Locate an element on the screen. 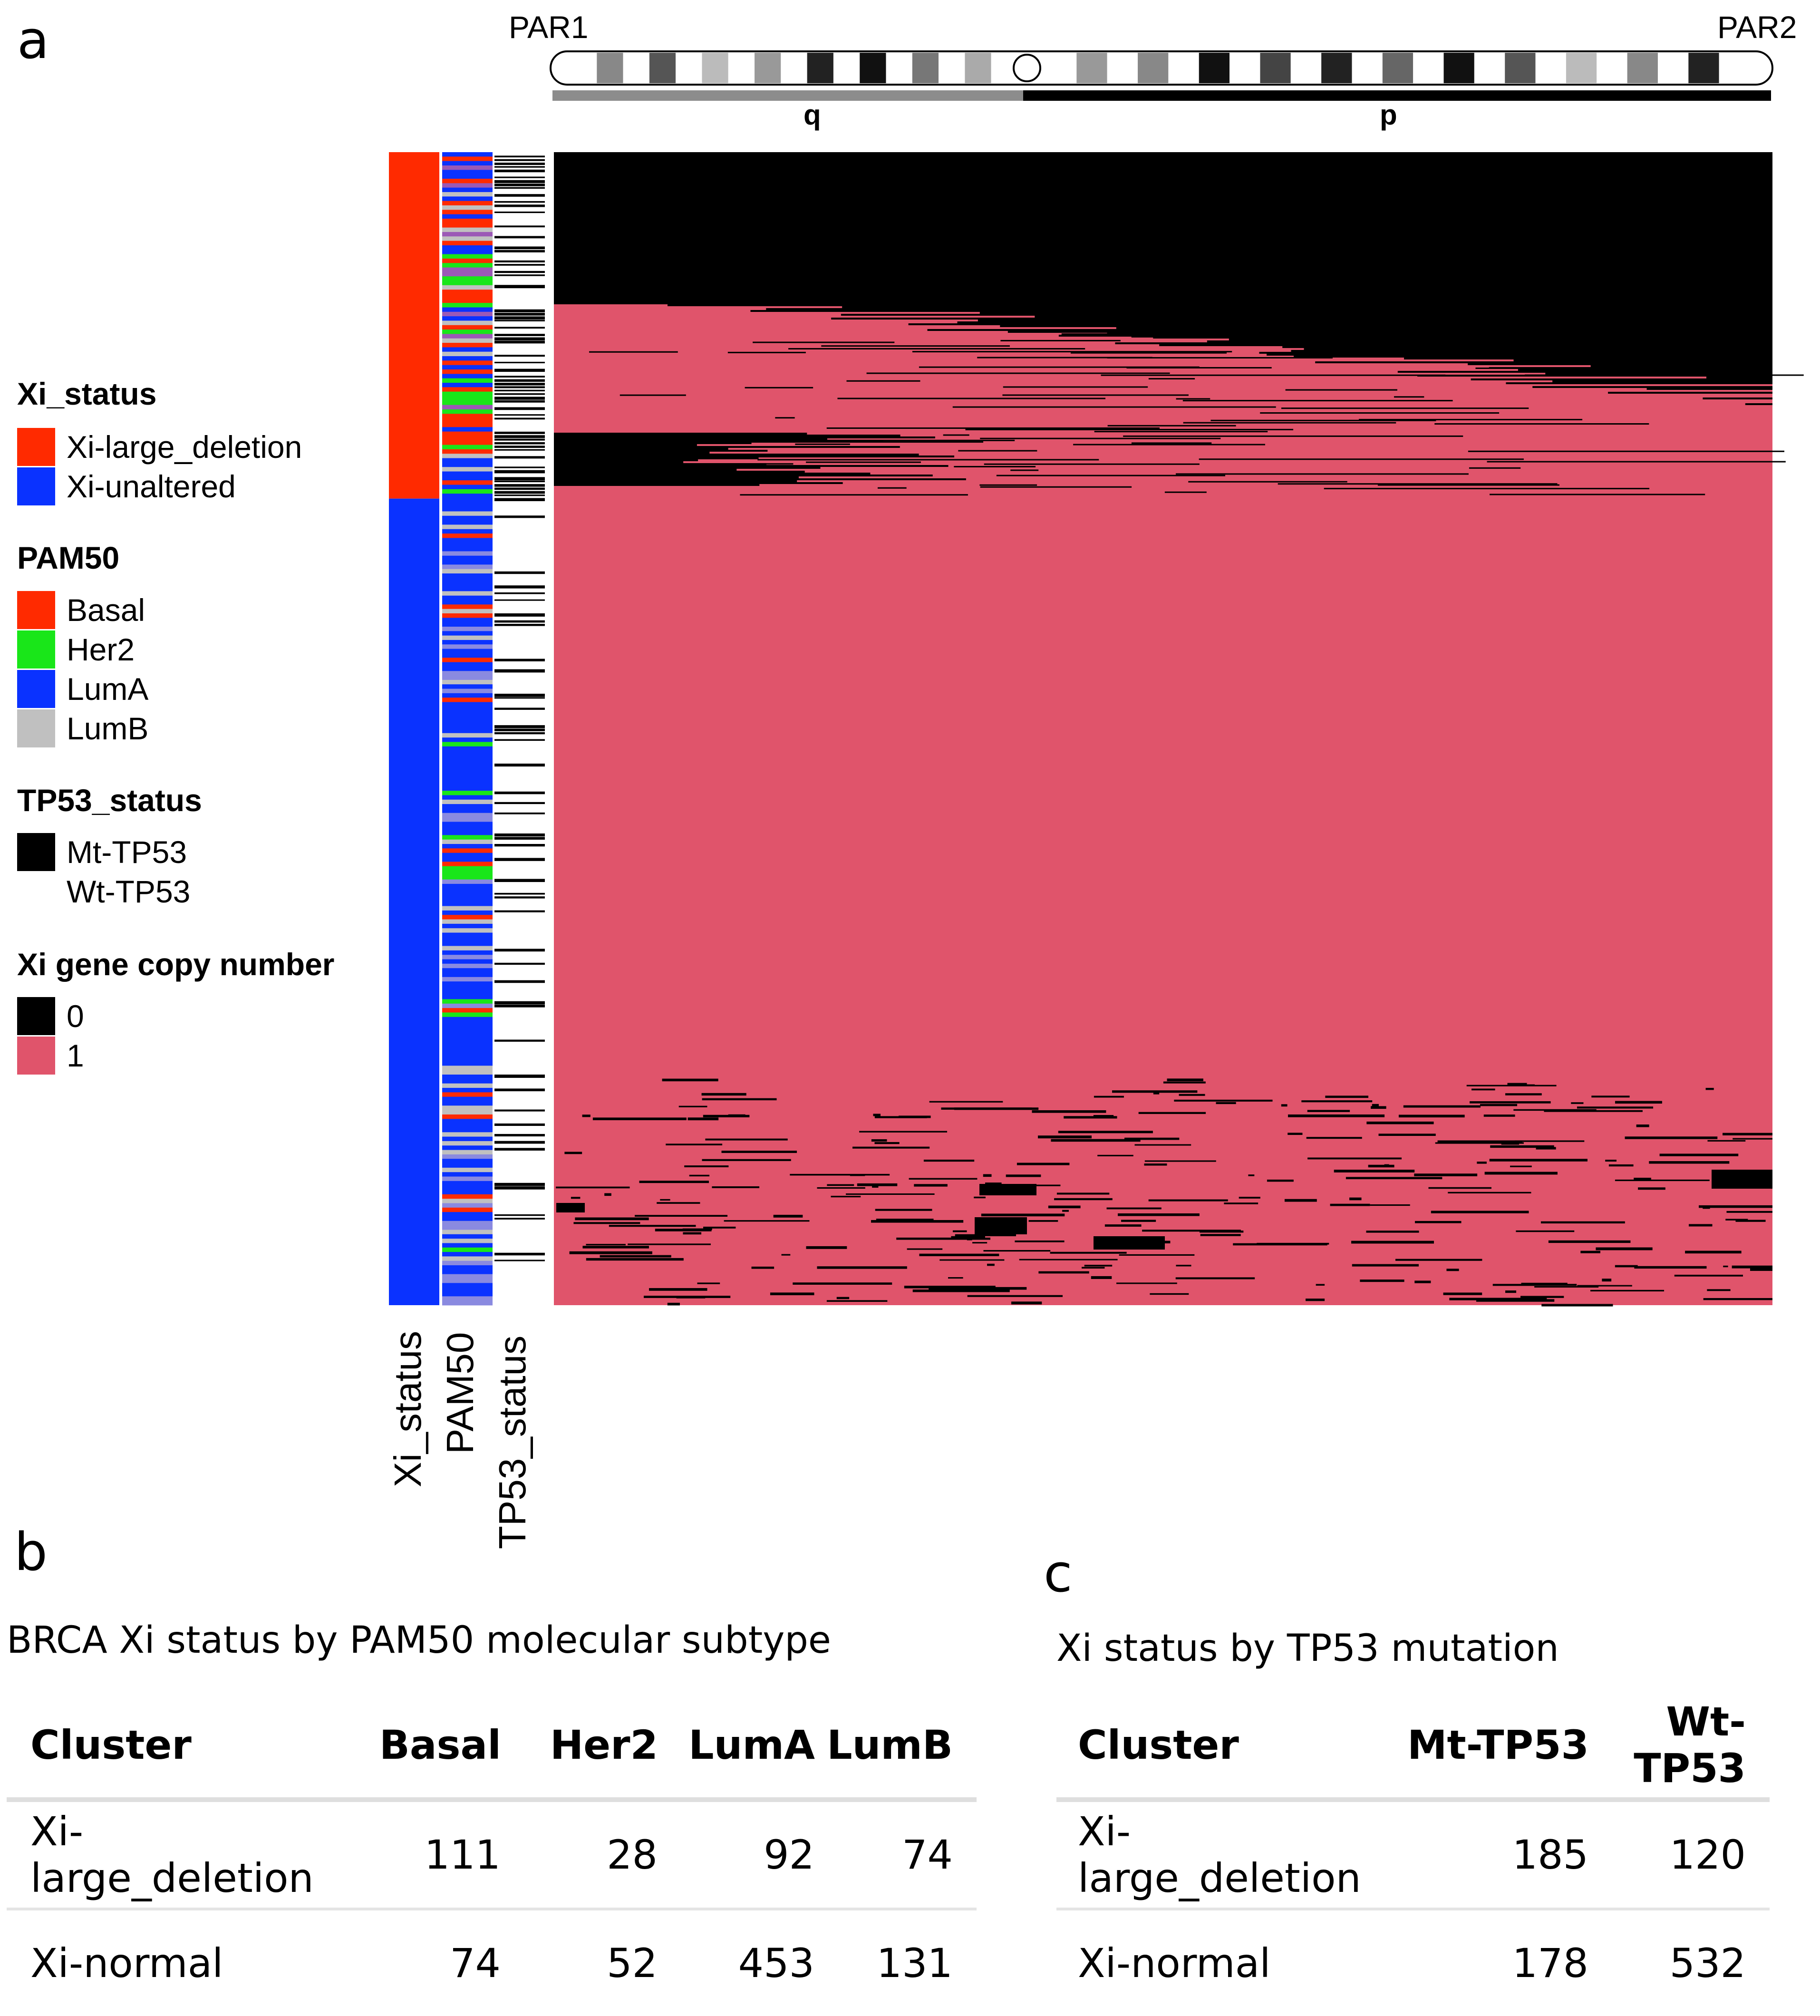 This screenshot has width=1820, height=2016. heatmap-copy-0-blob is located at coordinates (1007, 1189).